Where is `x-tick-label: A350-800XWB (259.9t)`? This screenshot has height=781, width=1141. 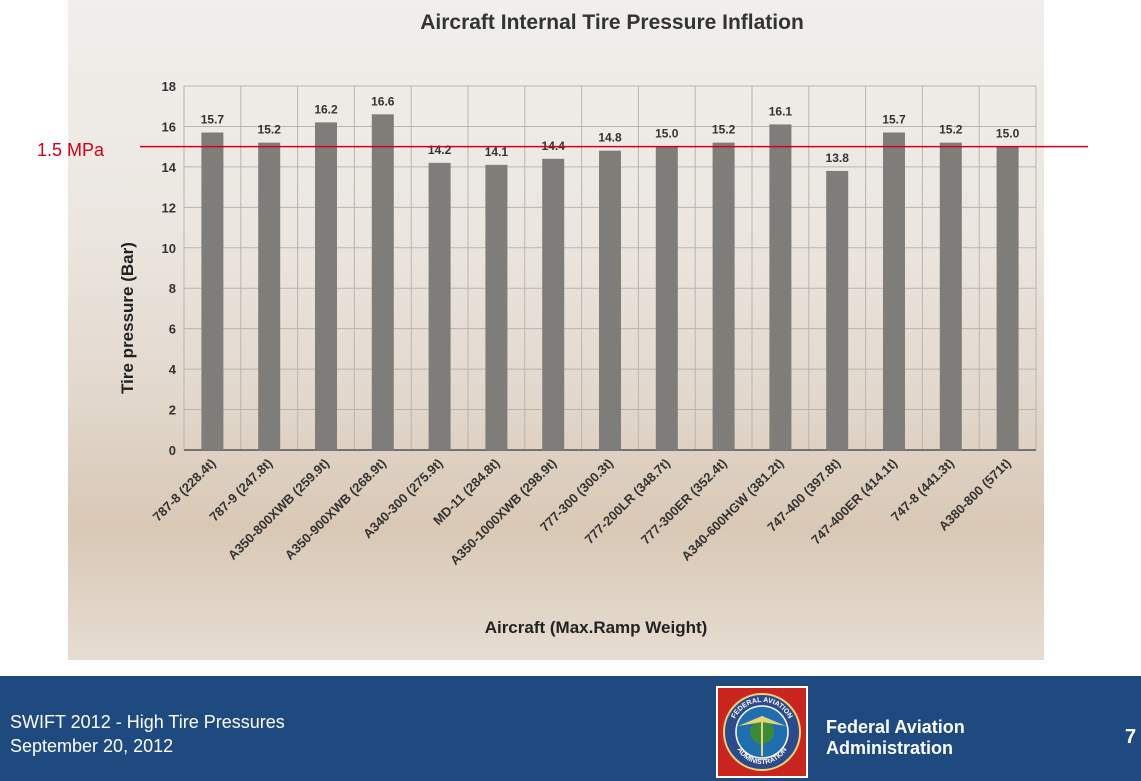
x-tick-label: A350-800XWB (259.9t) is located at coordinates (278, 509).